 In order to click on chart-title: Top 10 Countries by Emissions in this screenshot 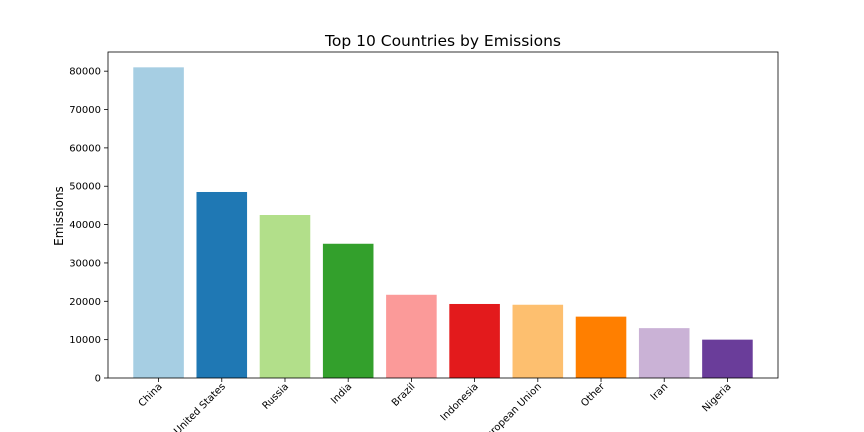, I will do `click(442, 41)`.